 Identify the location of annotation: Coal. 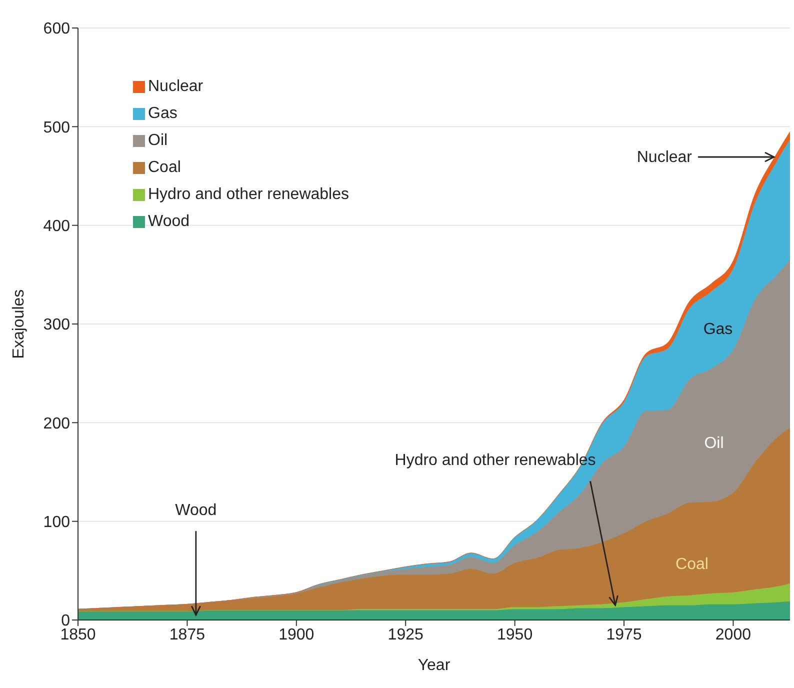
(692, 564).